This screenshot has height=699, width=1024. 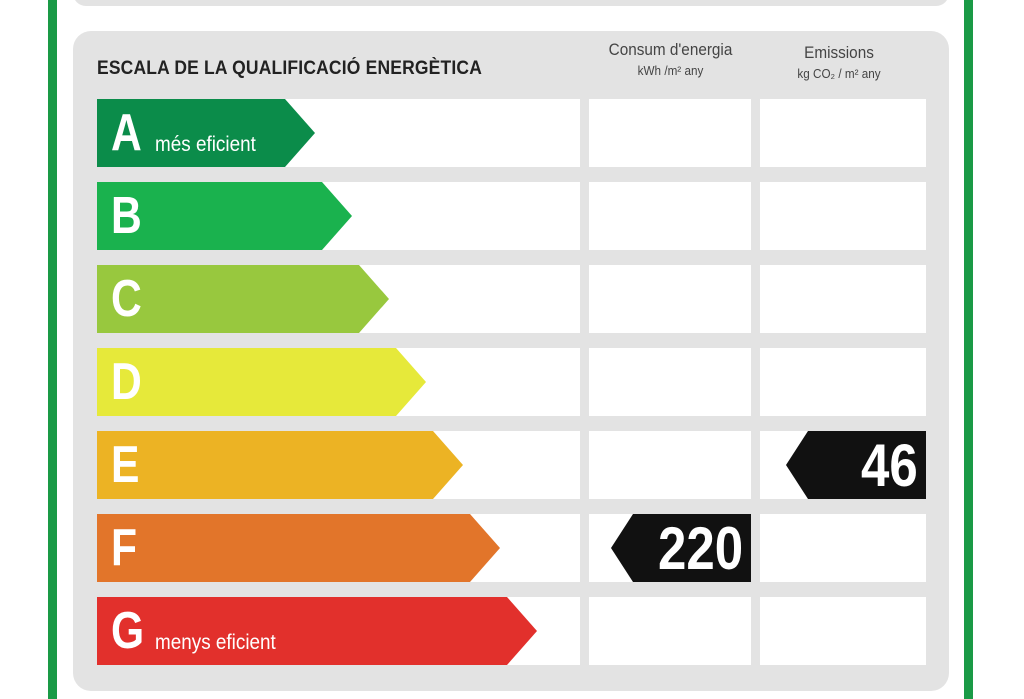 What do you see at coordinates (126, 216) in the screenshot?
I see `class-letter: B` at bounding box center [126, 216].